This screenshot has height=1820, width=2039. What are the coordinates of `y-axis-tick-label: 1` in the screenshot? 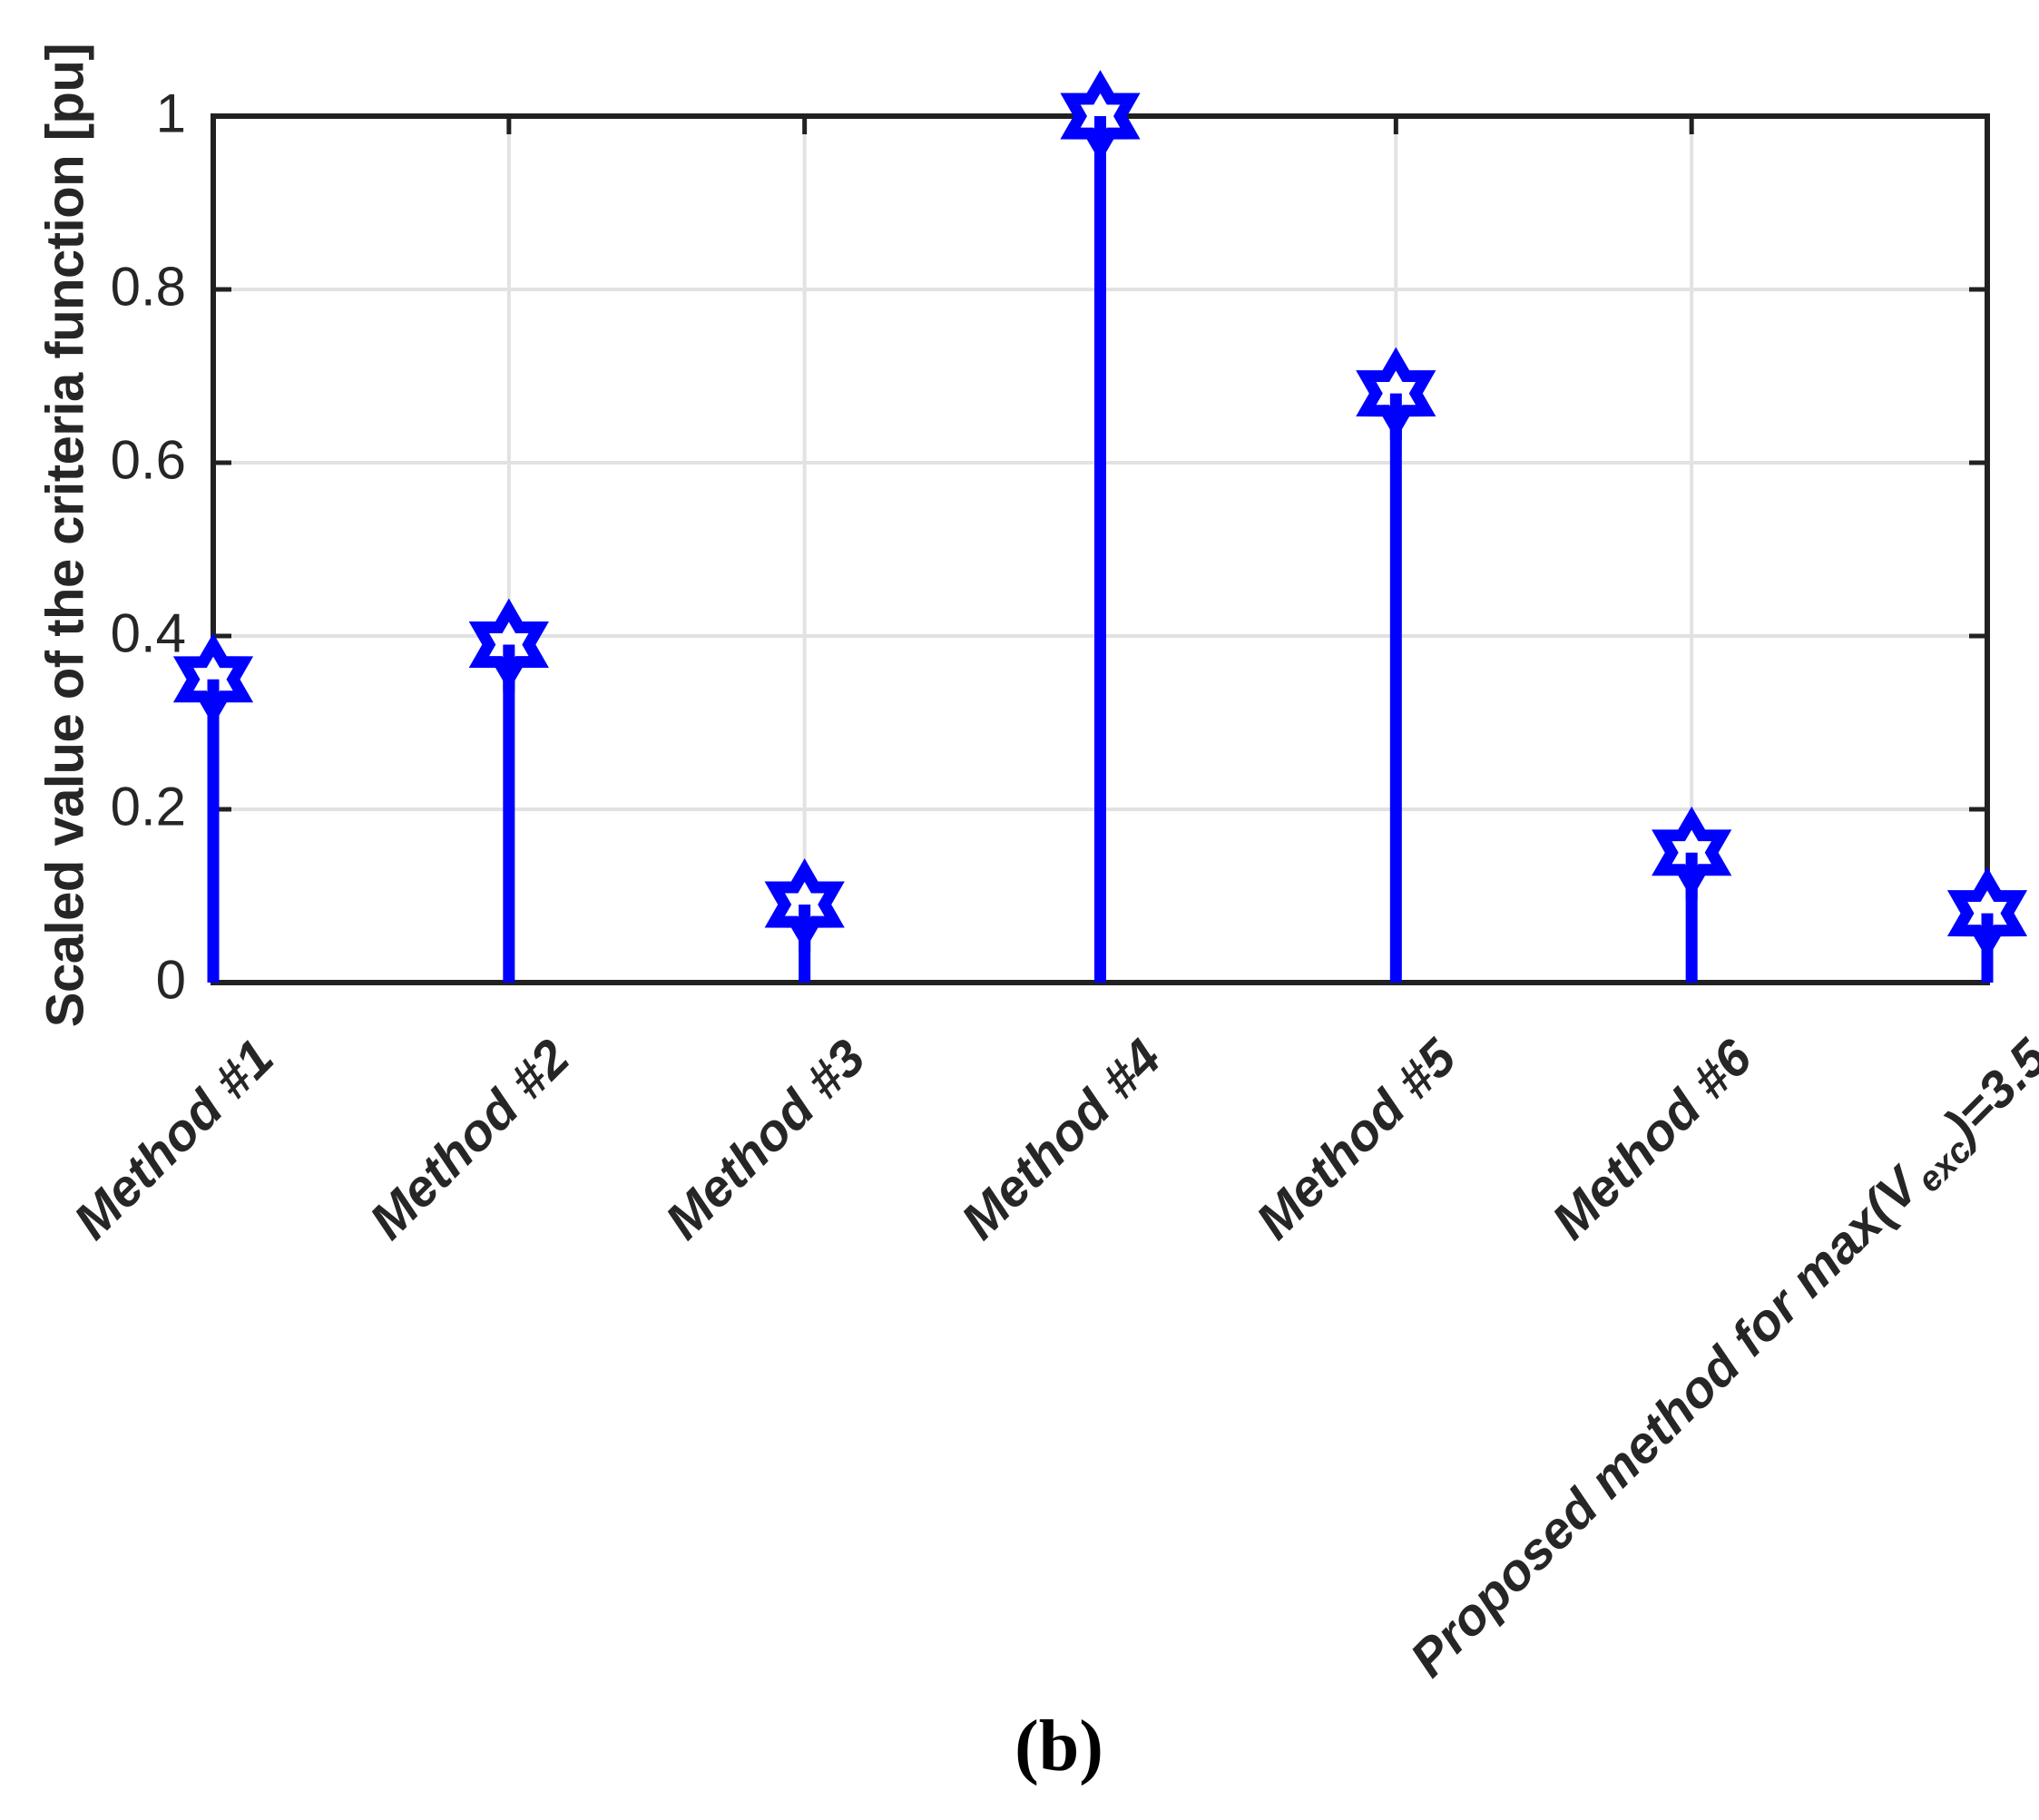 It's located at (170, 113).